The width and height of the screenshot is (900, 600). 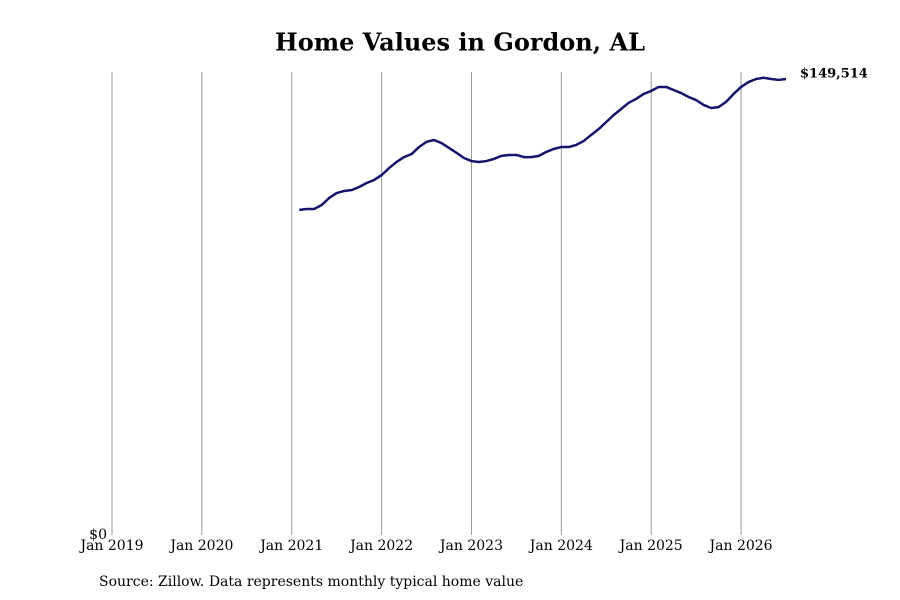 What do you see at coordinates (834, 73) in the screenshot?
I see `end-value-label: $149,514` at bounding box center [834, 73].